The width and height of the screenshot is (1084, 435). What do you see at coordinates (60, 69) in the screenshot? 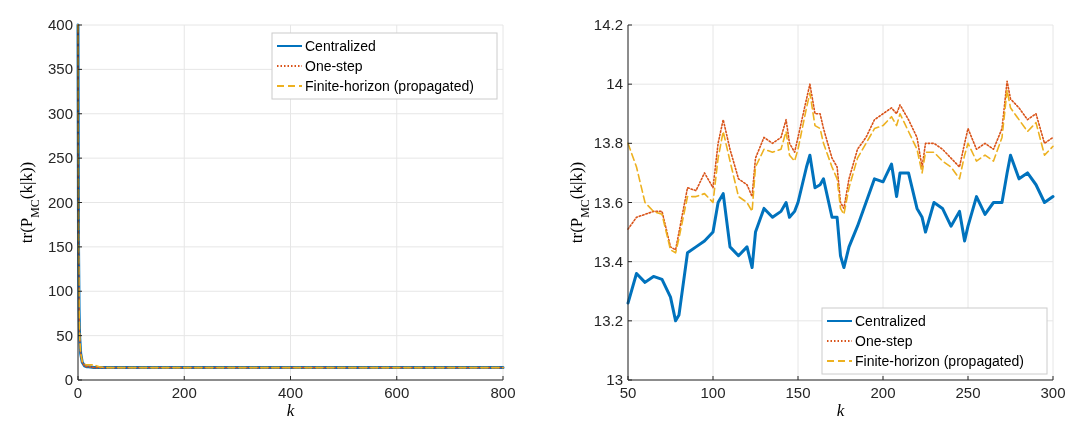
I see `y-tick-label: 350` at bounding box center [60, 69].